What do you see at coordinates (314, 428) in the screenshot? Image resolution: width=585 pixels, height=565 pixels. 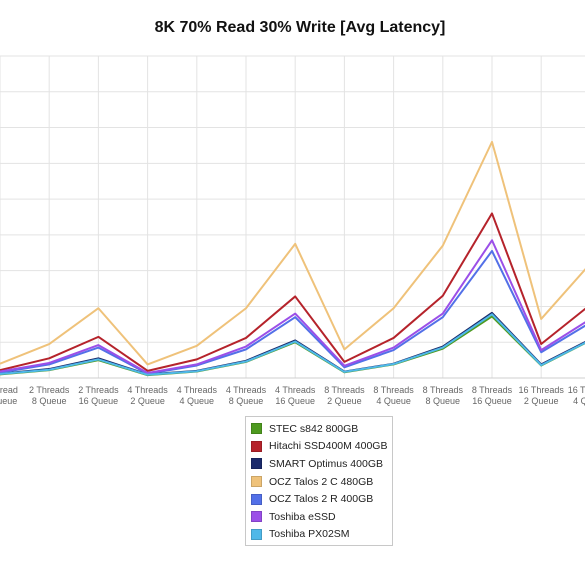 I see `legend-label: STEC s842 800GB` at bounding box center [314, 428].